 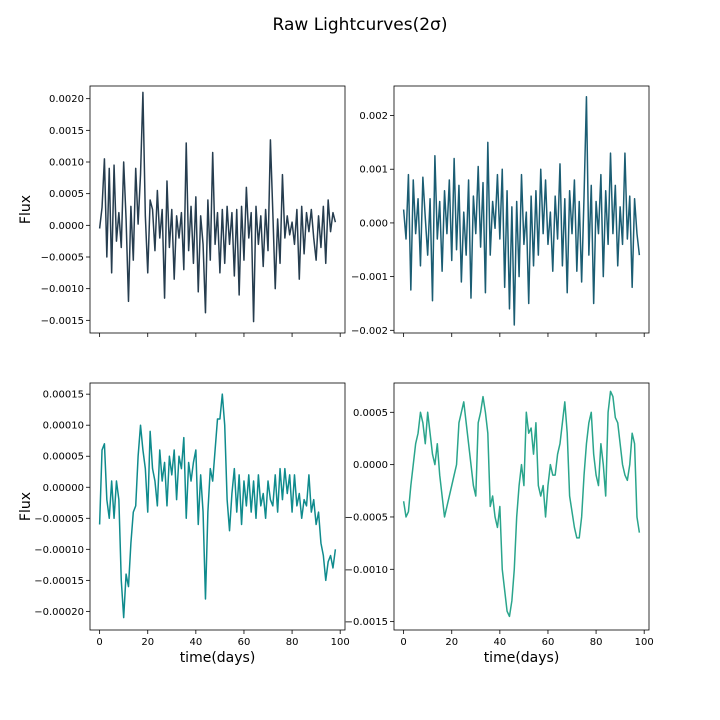 I want to click on y-tick-label: −0.001, so click(x=369, y=277).